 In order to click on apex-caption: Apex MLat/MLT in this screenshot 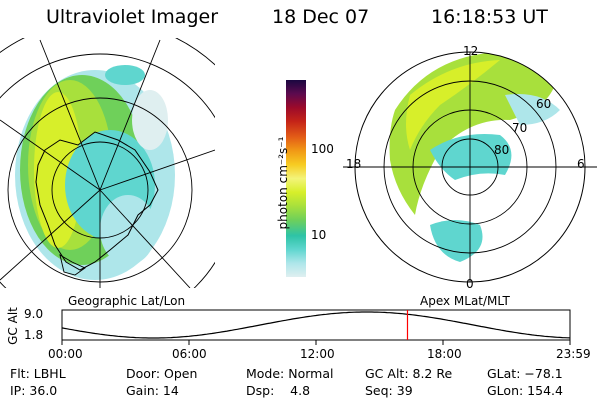, I will do `click(465, 301)`.